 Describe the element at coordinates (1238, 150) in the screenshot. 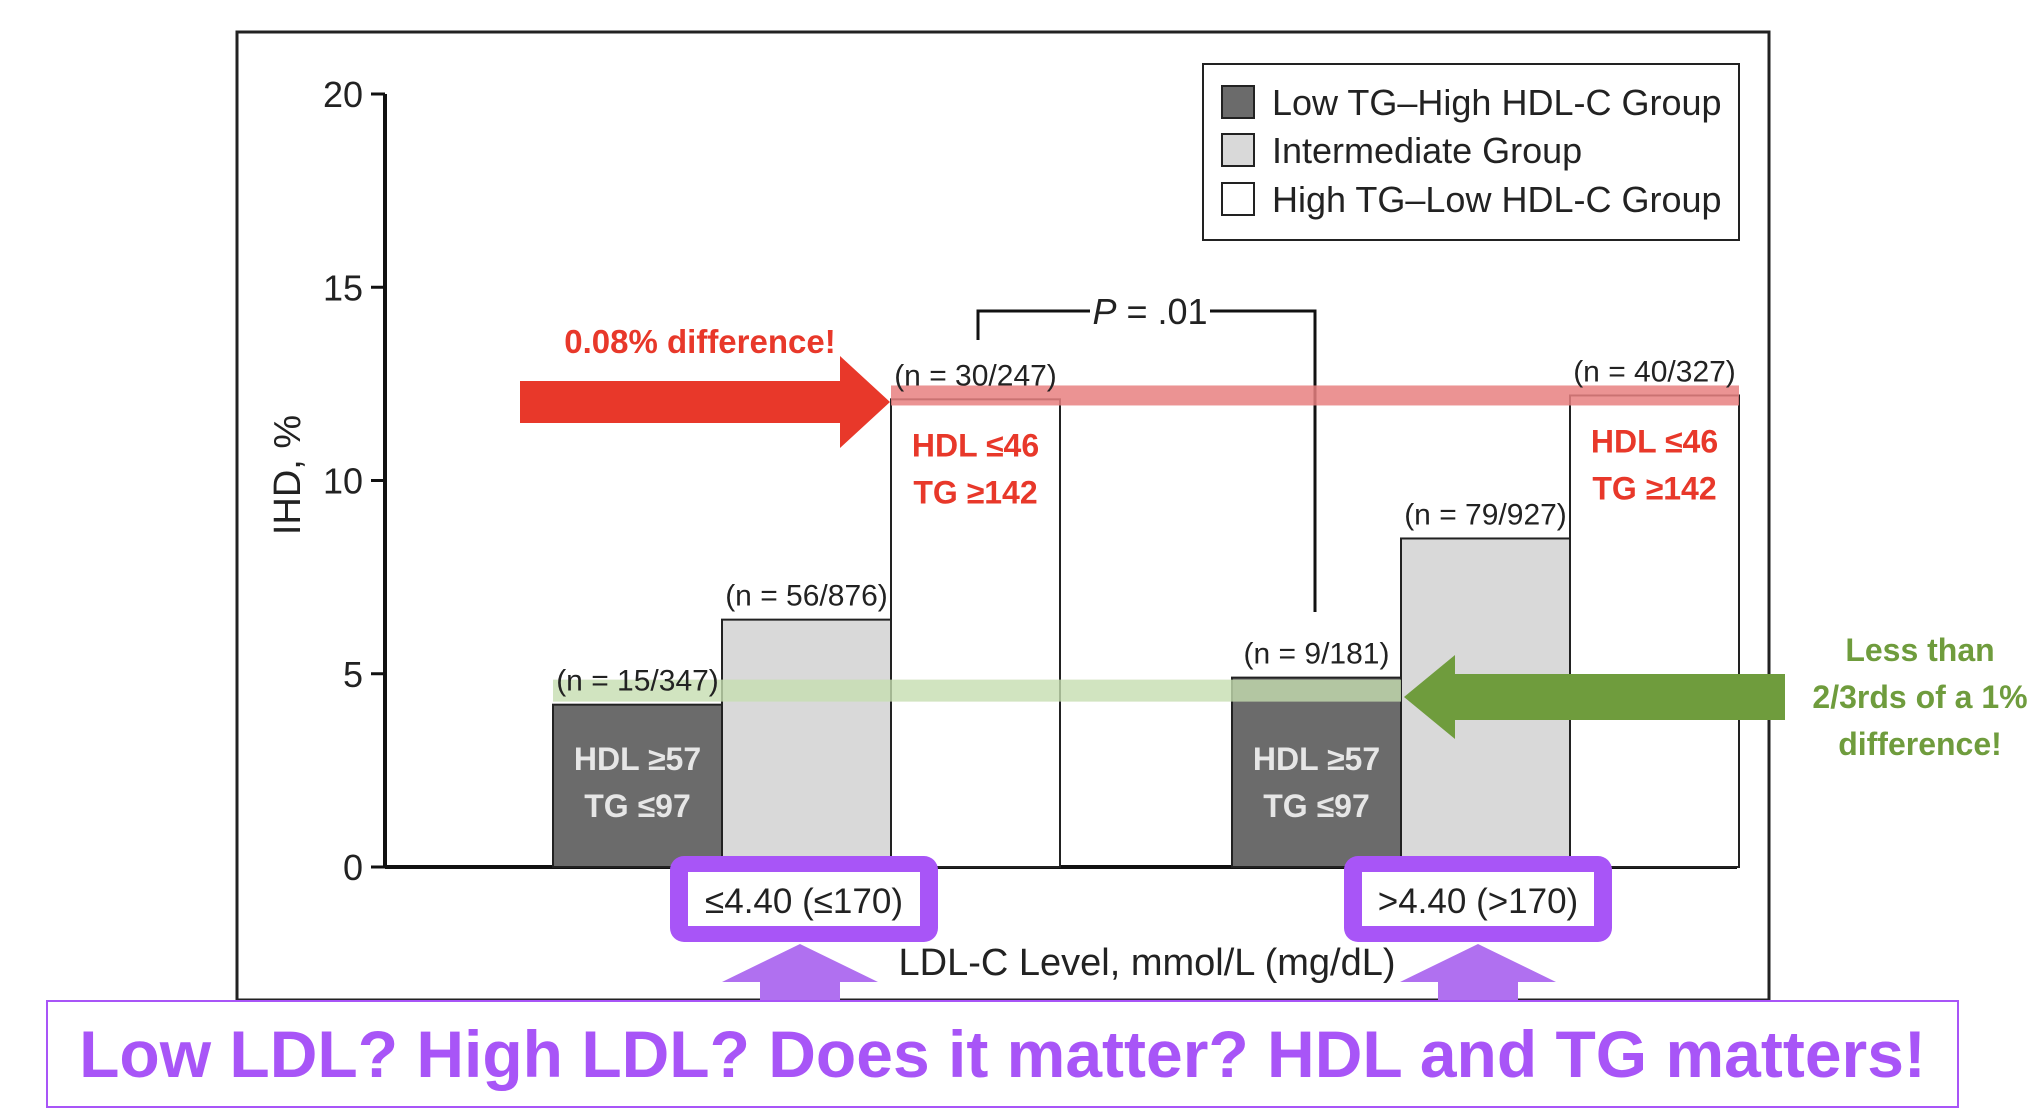

I see `legend-swatch-intermediate` at that location.